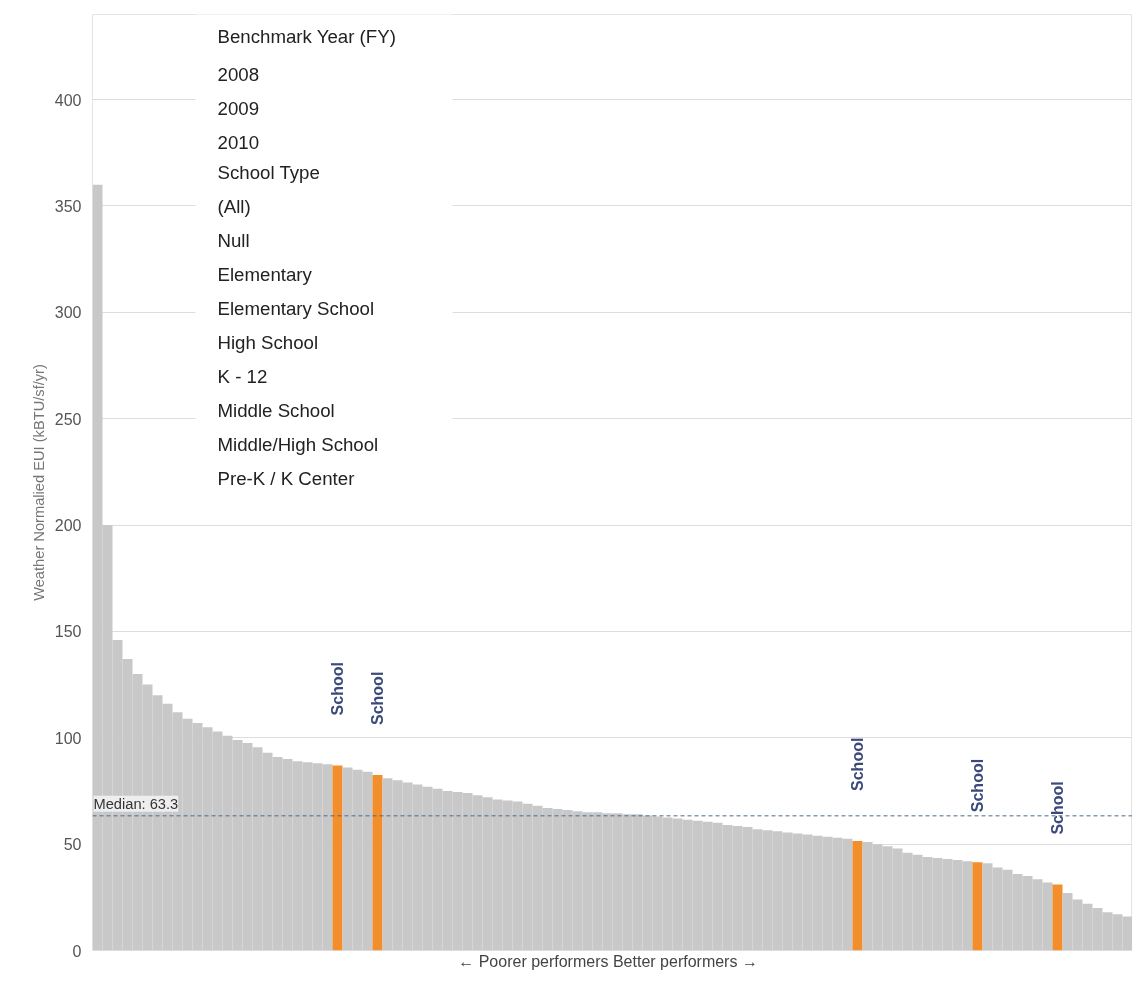  What do you see at coordinates (268, 172) in the screenshot?
I see `annotation: School Type` at bounding box center [268, 172].